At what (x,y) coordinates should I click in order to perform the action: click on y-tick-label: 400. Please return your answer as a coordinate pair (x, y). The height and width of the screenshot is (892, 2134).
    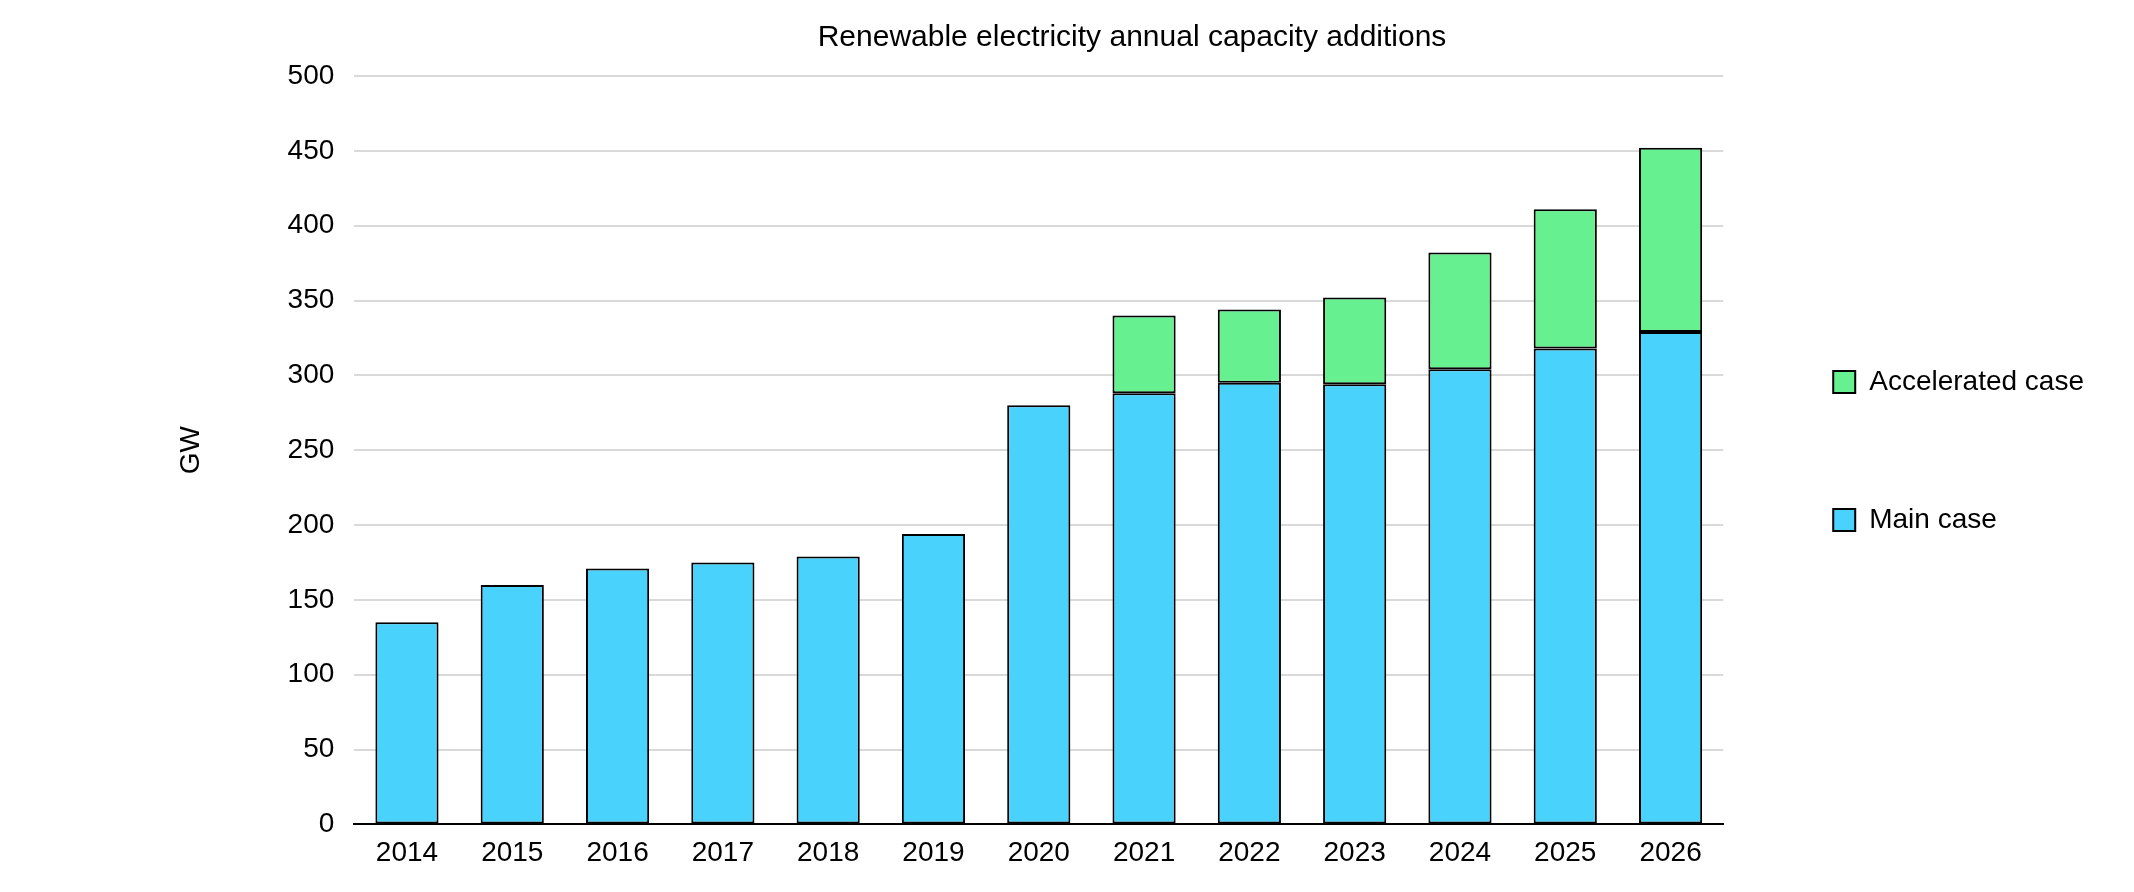
    Looking at the image, I should click on (311, 224).